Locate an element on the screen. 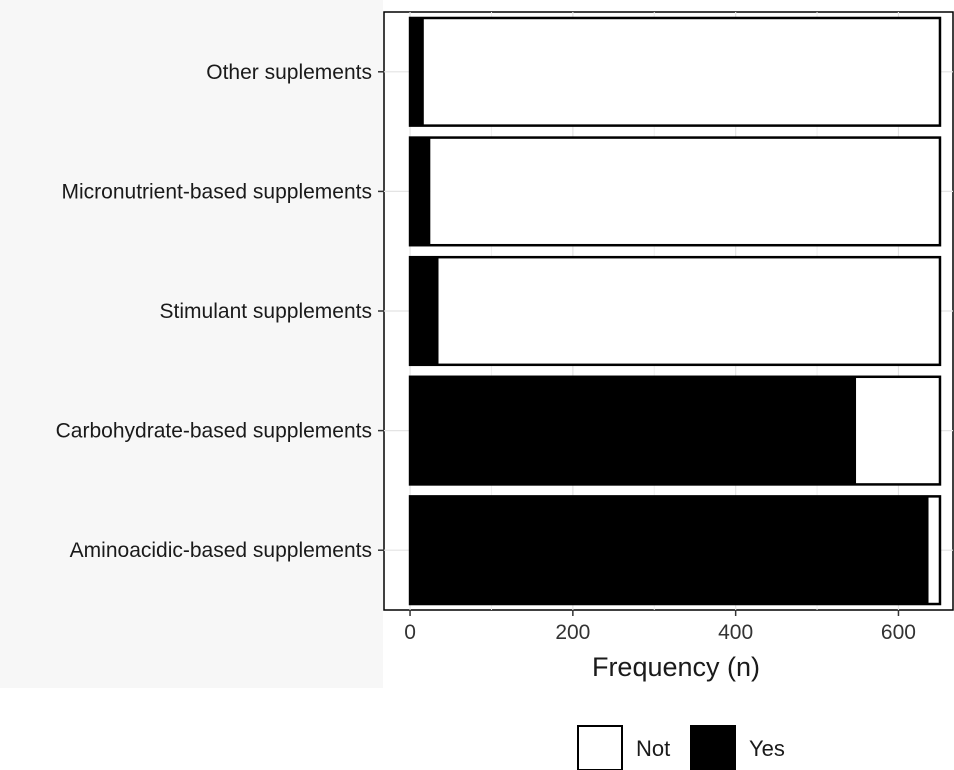 The height and width of the screenshot is (770, 954). legend-swatch-not is located at coordinates (600, 747).